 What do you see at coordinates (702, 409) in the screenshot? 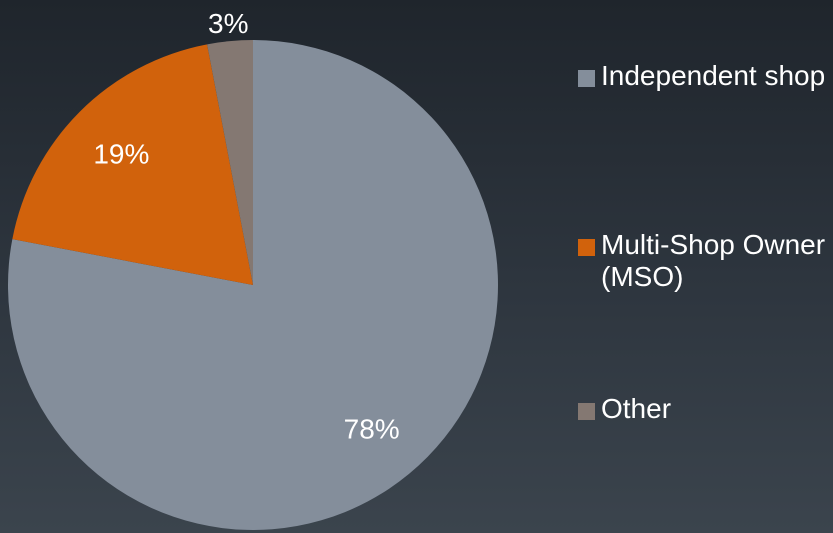
I see `legend-item-other: Other` at bounding box center [702, 409].